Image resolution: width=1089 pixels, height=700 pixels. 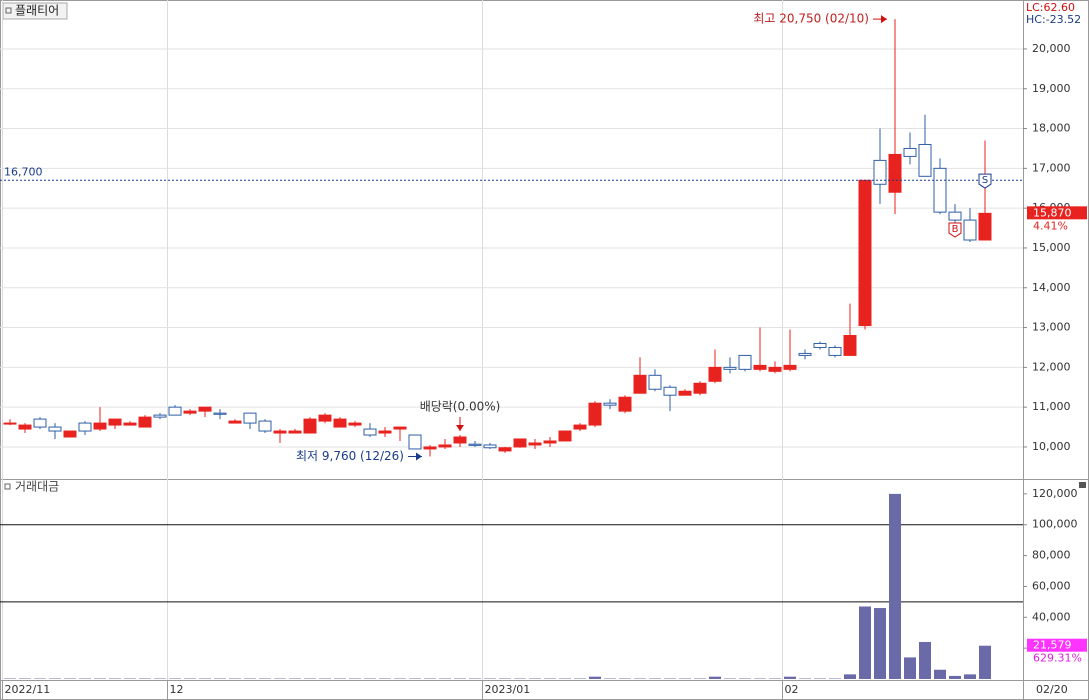 What do you see at coordinates (1052, 645) in the screenshot?
I see `last-value-label: 21,579` at bounding box center [1052, 645].